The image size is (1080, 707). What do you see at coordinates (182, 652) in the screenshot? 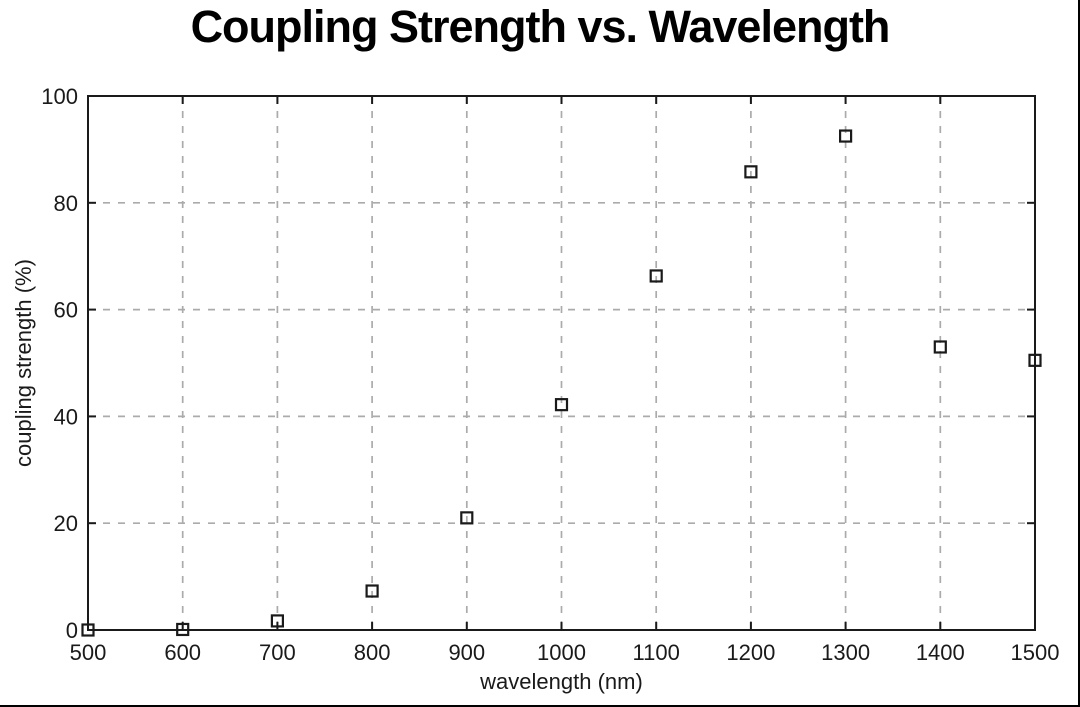
I see `x-tick-label: 600` at bounding box center [182, 652].